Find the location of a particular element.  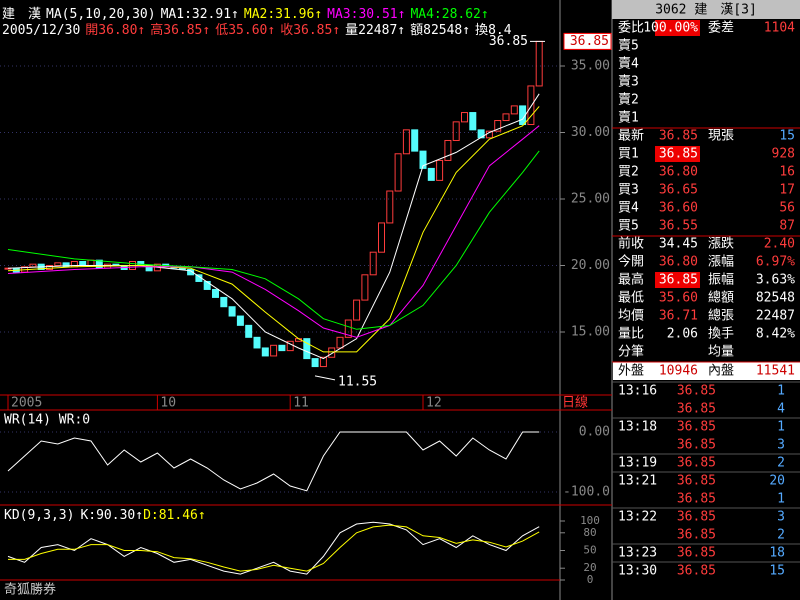

tick-volume: 4 is located at coordinates (781, 409).